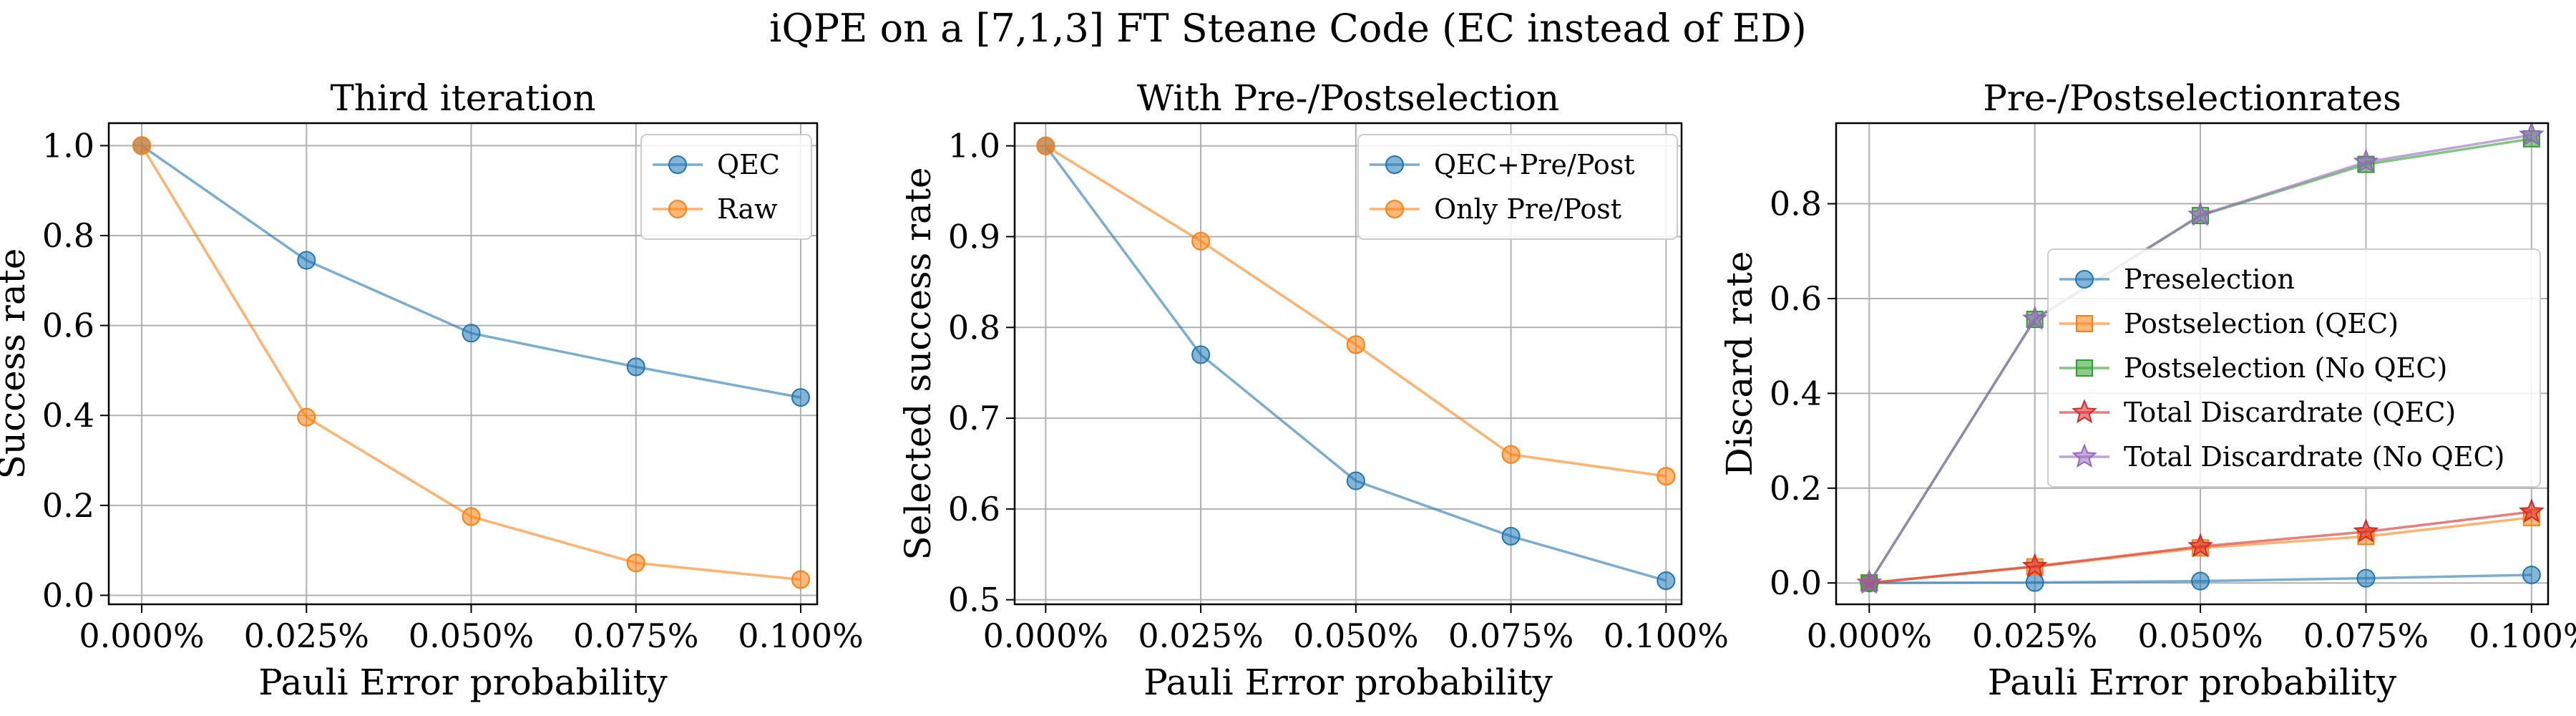  Describe the element at coordinates (1348, 98) in the screenshot. I see `panel-title: With Pre-/Postselection` at that location.